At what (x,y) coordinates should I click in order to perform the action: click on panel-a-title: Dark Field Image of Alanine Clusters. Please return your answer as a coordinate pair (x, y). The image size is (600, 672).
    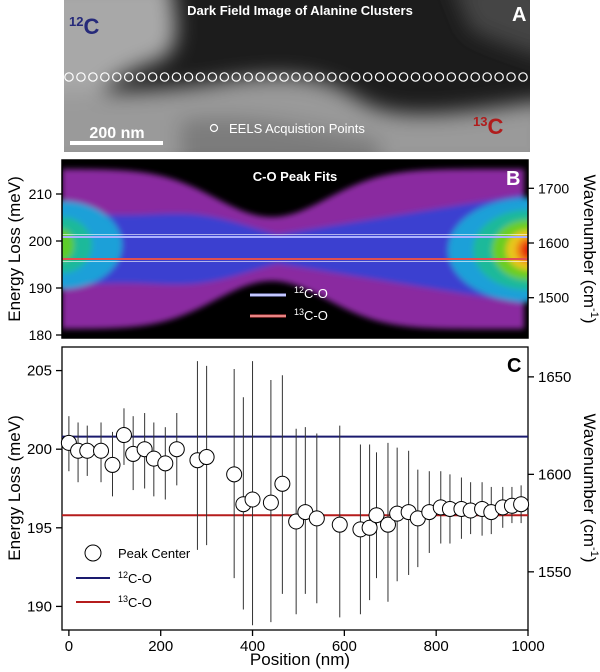
    Looking at the image, I should click on (300, 10).